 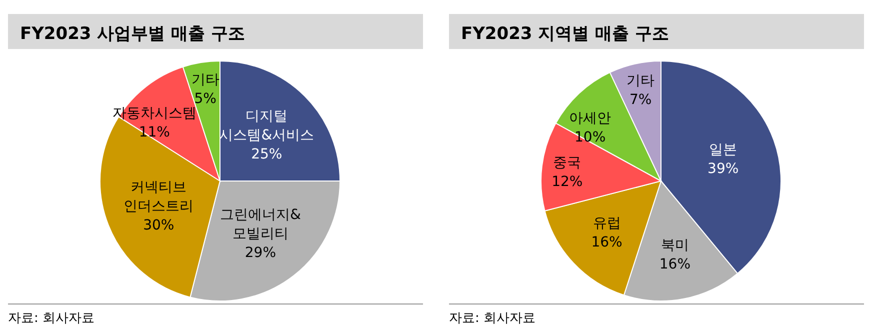 What do you see at coordinates (205, 99) in the screenshot?
I see `data-label: 5%` at bounding box center [205, 99].